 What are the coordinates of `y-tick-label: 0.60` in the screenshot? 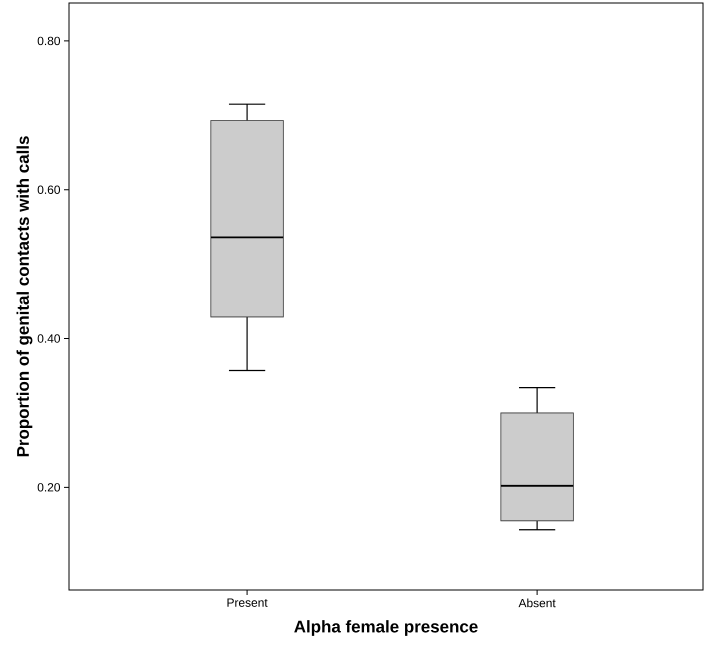 It's located at (49, 189).